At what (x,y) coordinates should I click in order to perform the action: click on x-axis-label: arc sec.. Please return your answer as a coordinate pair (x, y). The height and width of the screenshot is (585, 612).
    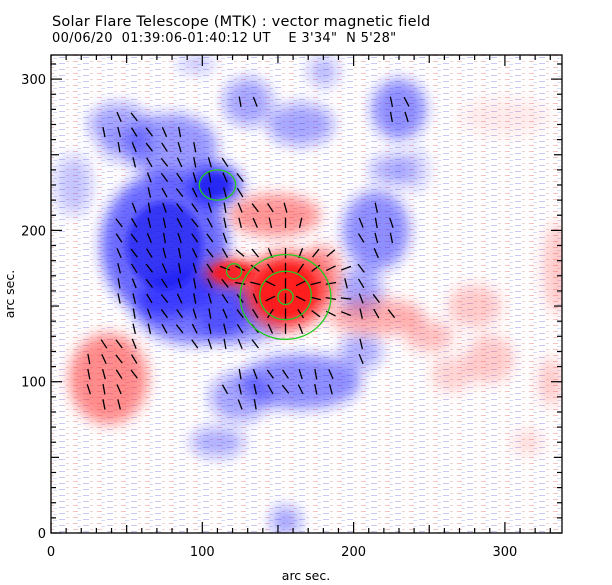
    Looking at the image, I should click on (306, 575).